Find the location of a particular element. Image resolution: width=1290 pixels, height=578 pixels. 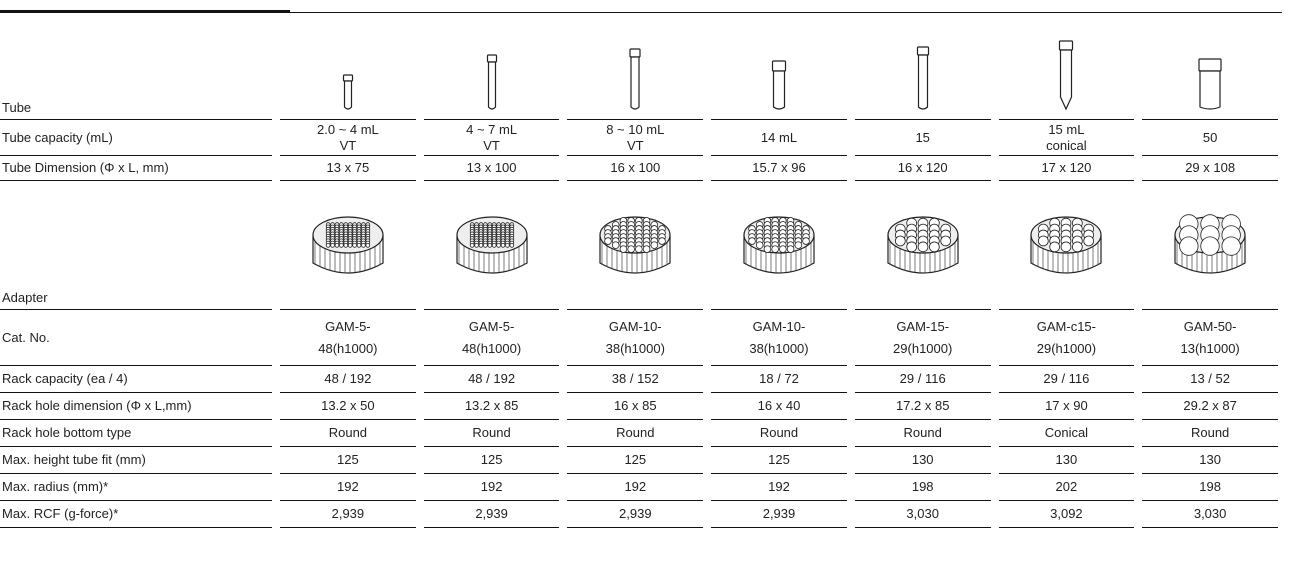

cell-value: 15 is located at coordinates (922, 138).